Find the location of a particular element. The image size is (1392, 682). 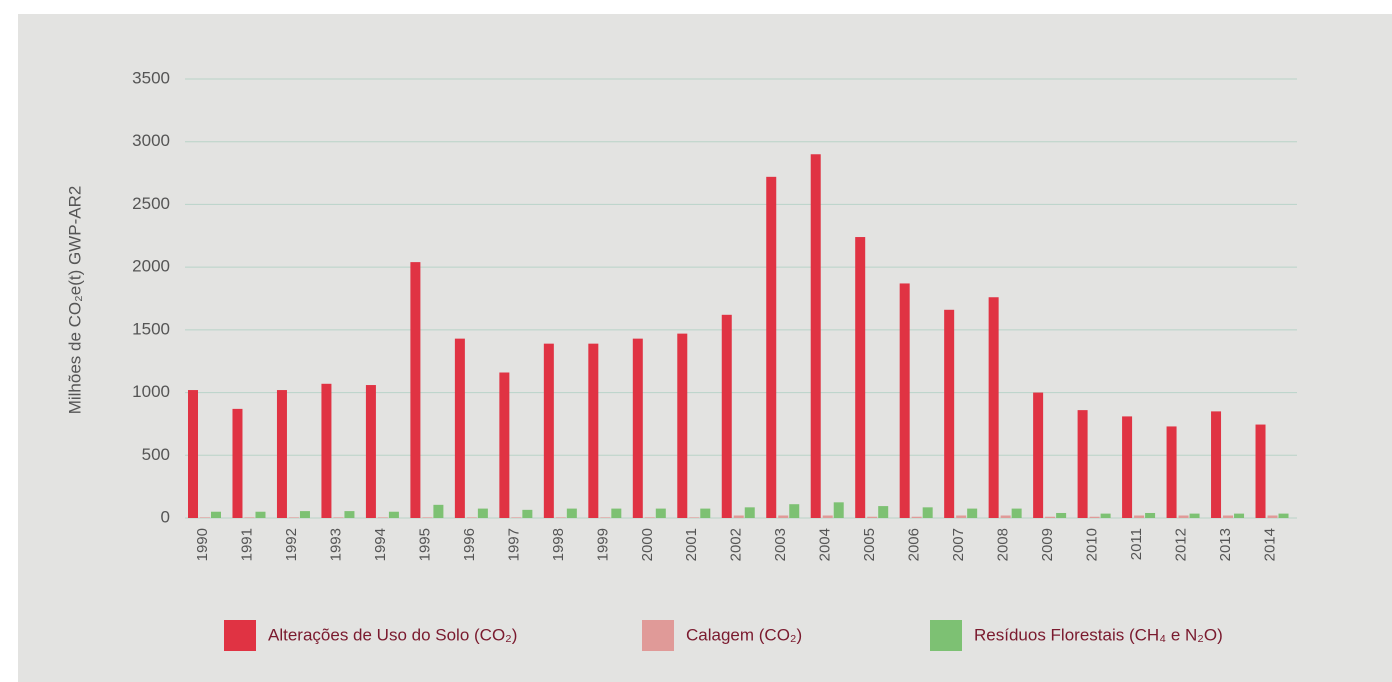

x-tick-label: 2010 is located at coordinates (1092, 544).